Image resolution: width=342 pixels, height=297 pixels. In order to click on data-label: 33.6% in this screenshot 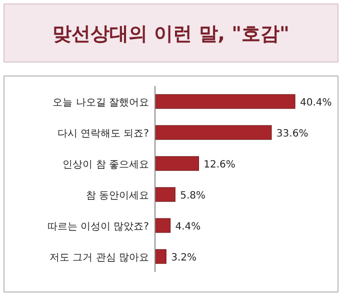, I will do `click(292, 134)`.